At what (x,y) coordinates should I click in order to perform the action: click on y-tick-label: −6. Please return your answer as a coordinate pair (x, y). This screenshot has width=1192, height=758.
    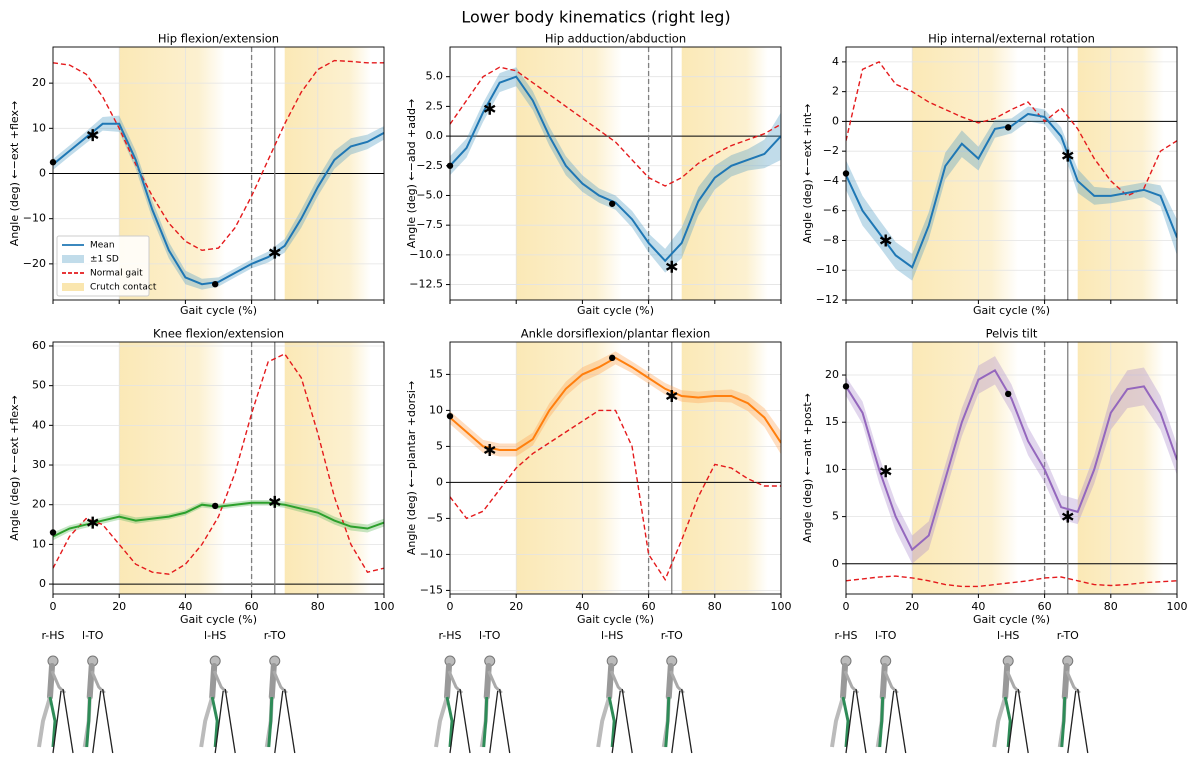
    Looking at the image, I should click on (831, 210).